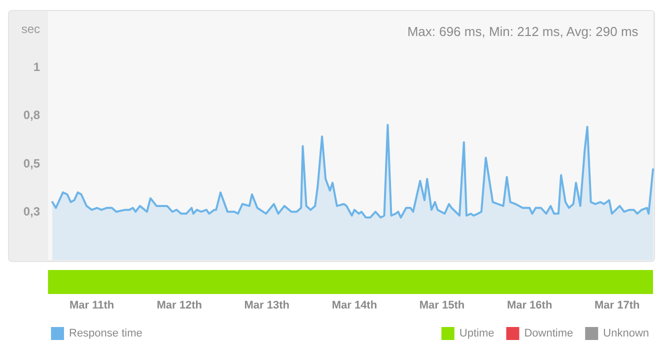  I want to click on x-tick-label: Mar 15th, so click(442, 306).